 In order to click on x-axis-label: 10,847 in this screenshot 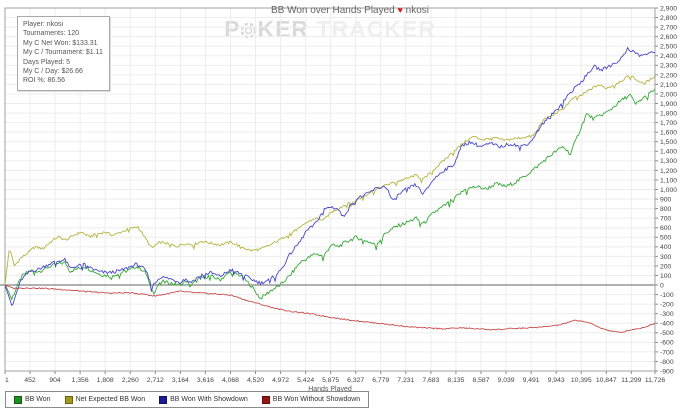, I will do `click(606, 380)`.